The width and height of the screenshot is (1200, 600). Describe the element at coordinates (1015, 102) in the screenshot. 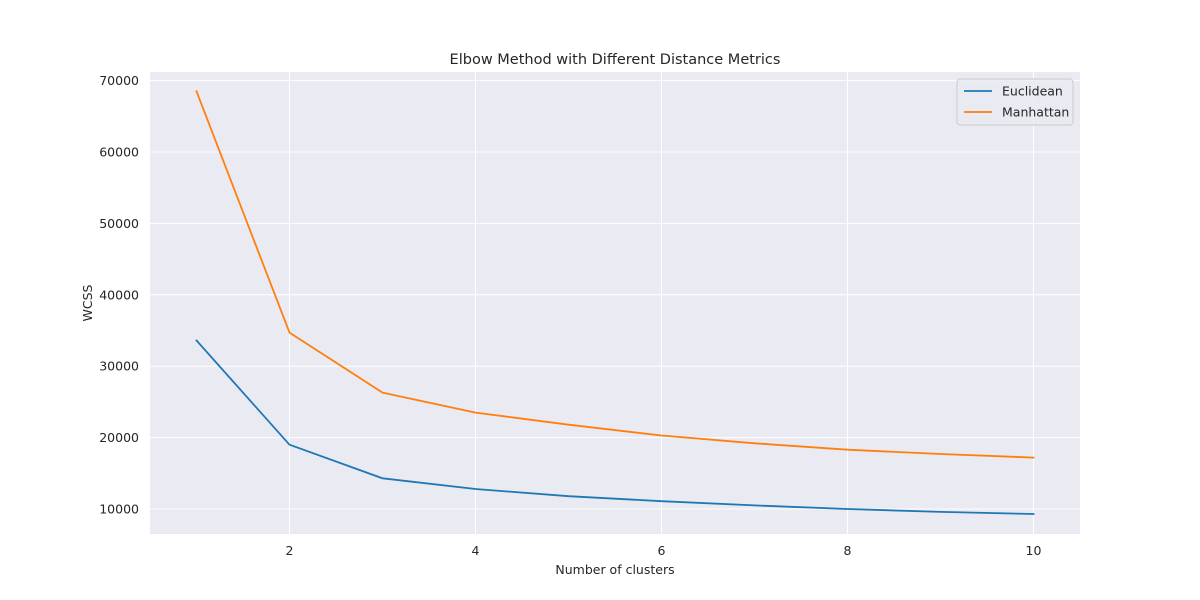

I see `legend: Euclidean Manhattan` at that location.